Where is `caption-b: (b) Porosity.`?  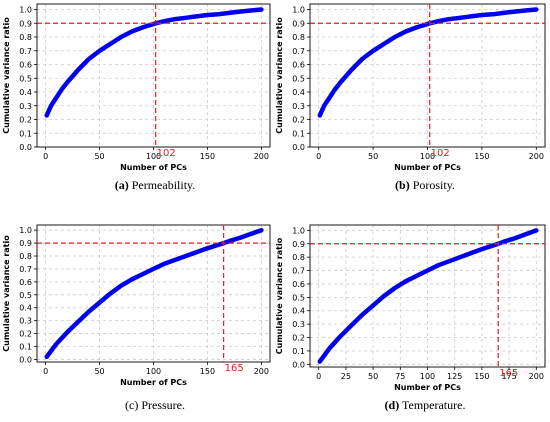
caption-b: (b) Porosity. is located at coordinates (425, 185).